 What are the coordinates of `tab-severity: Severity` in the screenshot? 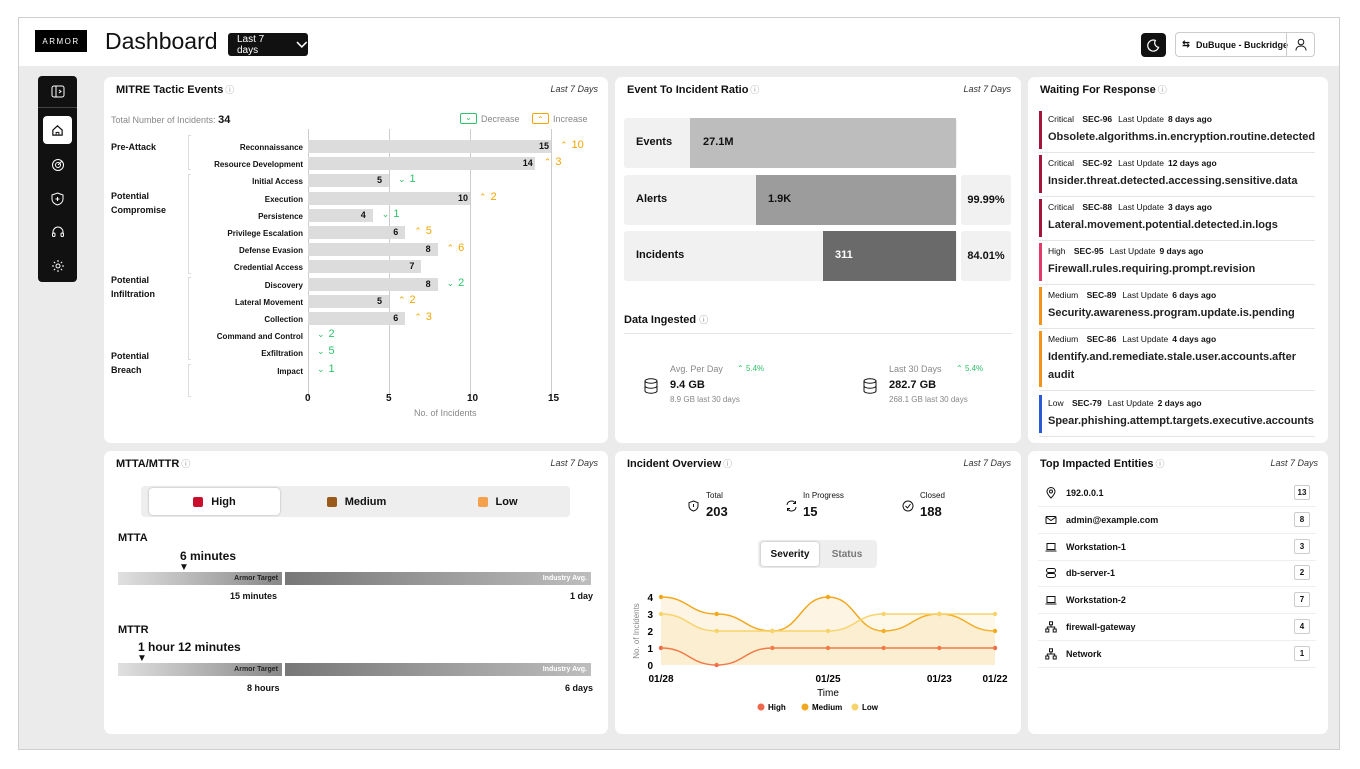 It's located at (790, 554).